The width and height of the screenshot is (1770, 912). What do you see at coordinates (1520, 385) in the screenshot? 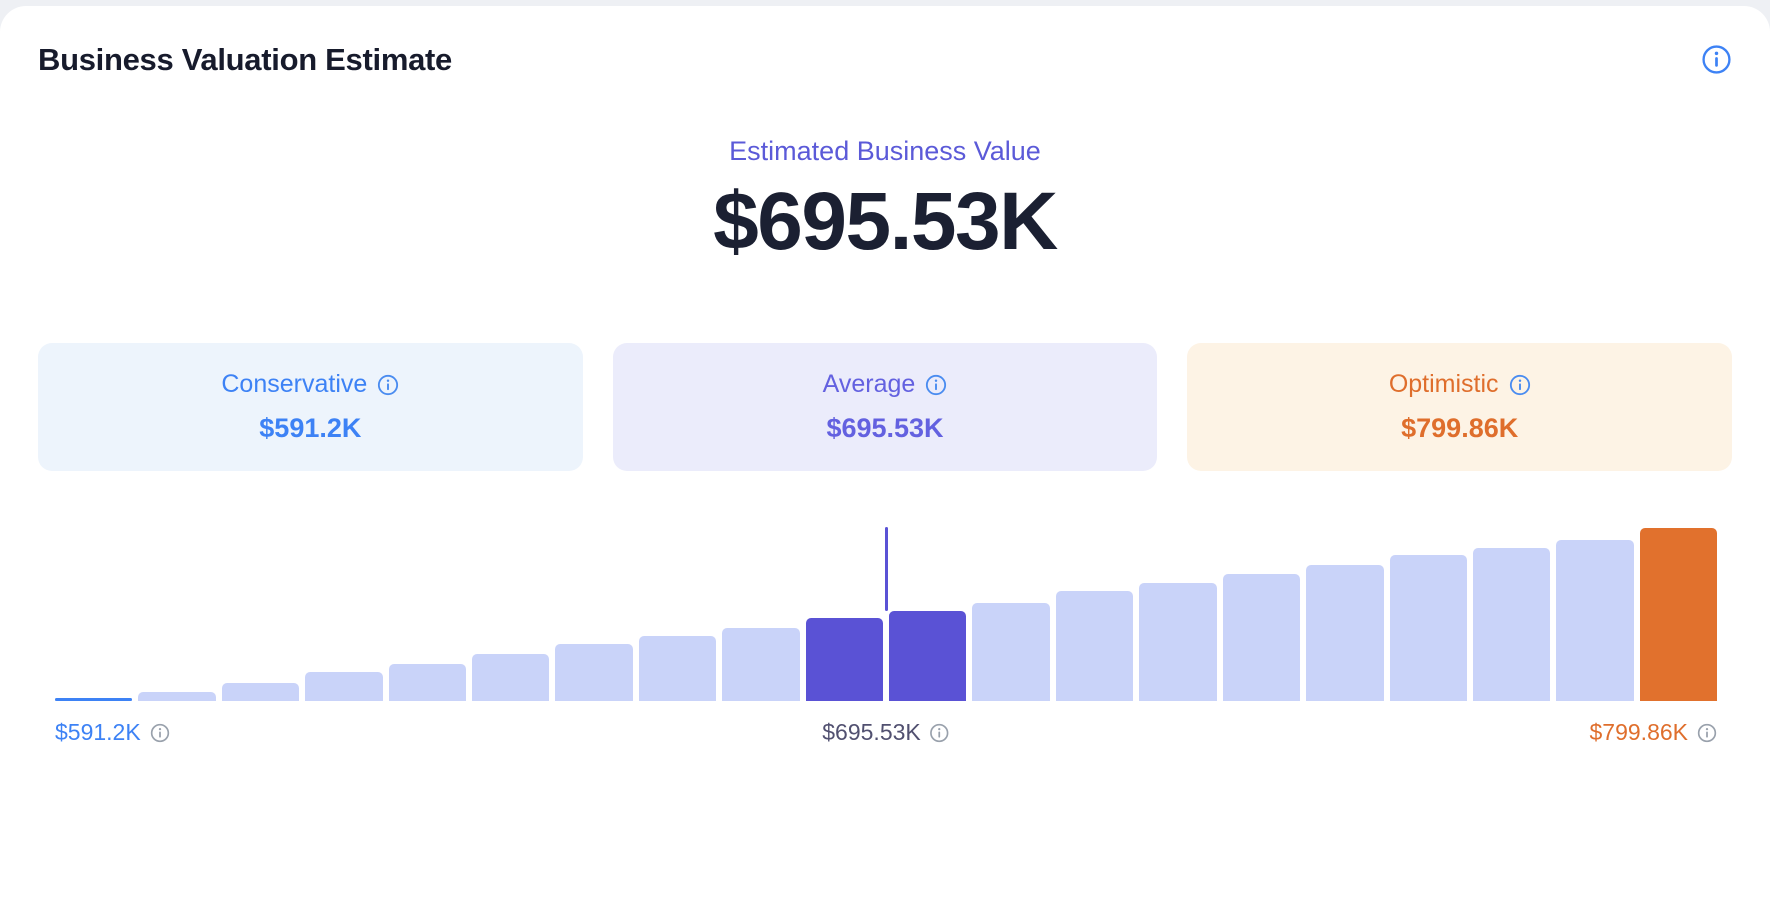
I see `optimistic-info-icon` at bounding box center [1520, 385].